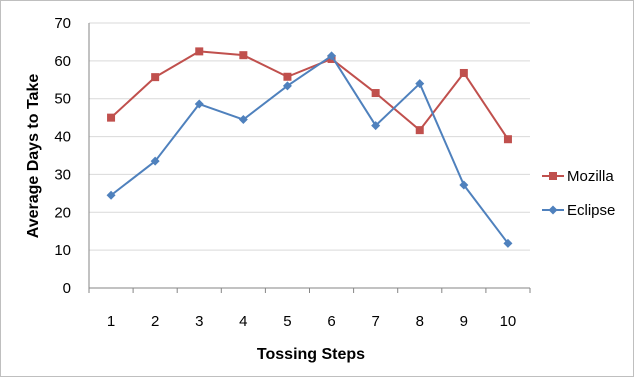  I want to click on y-tick-label: 0, so click(67, 288).